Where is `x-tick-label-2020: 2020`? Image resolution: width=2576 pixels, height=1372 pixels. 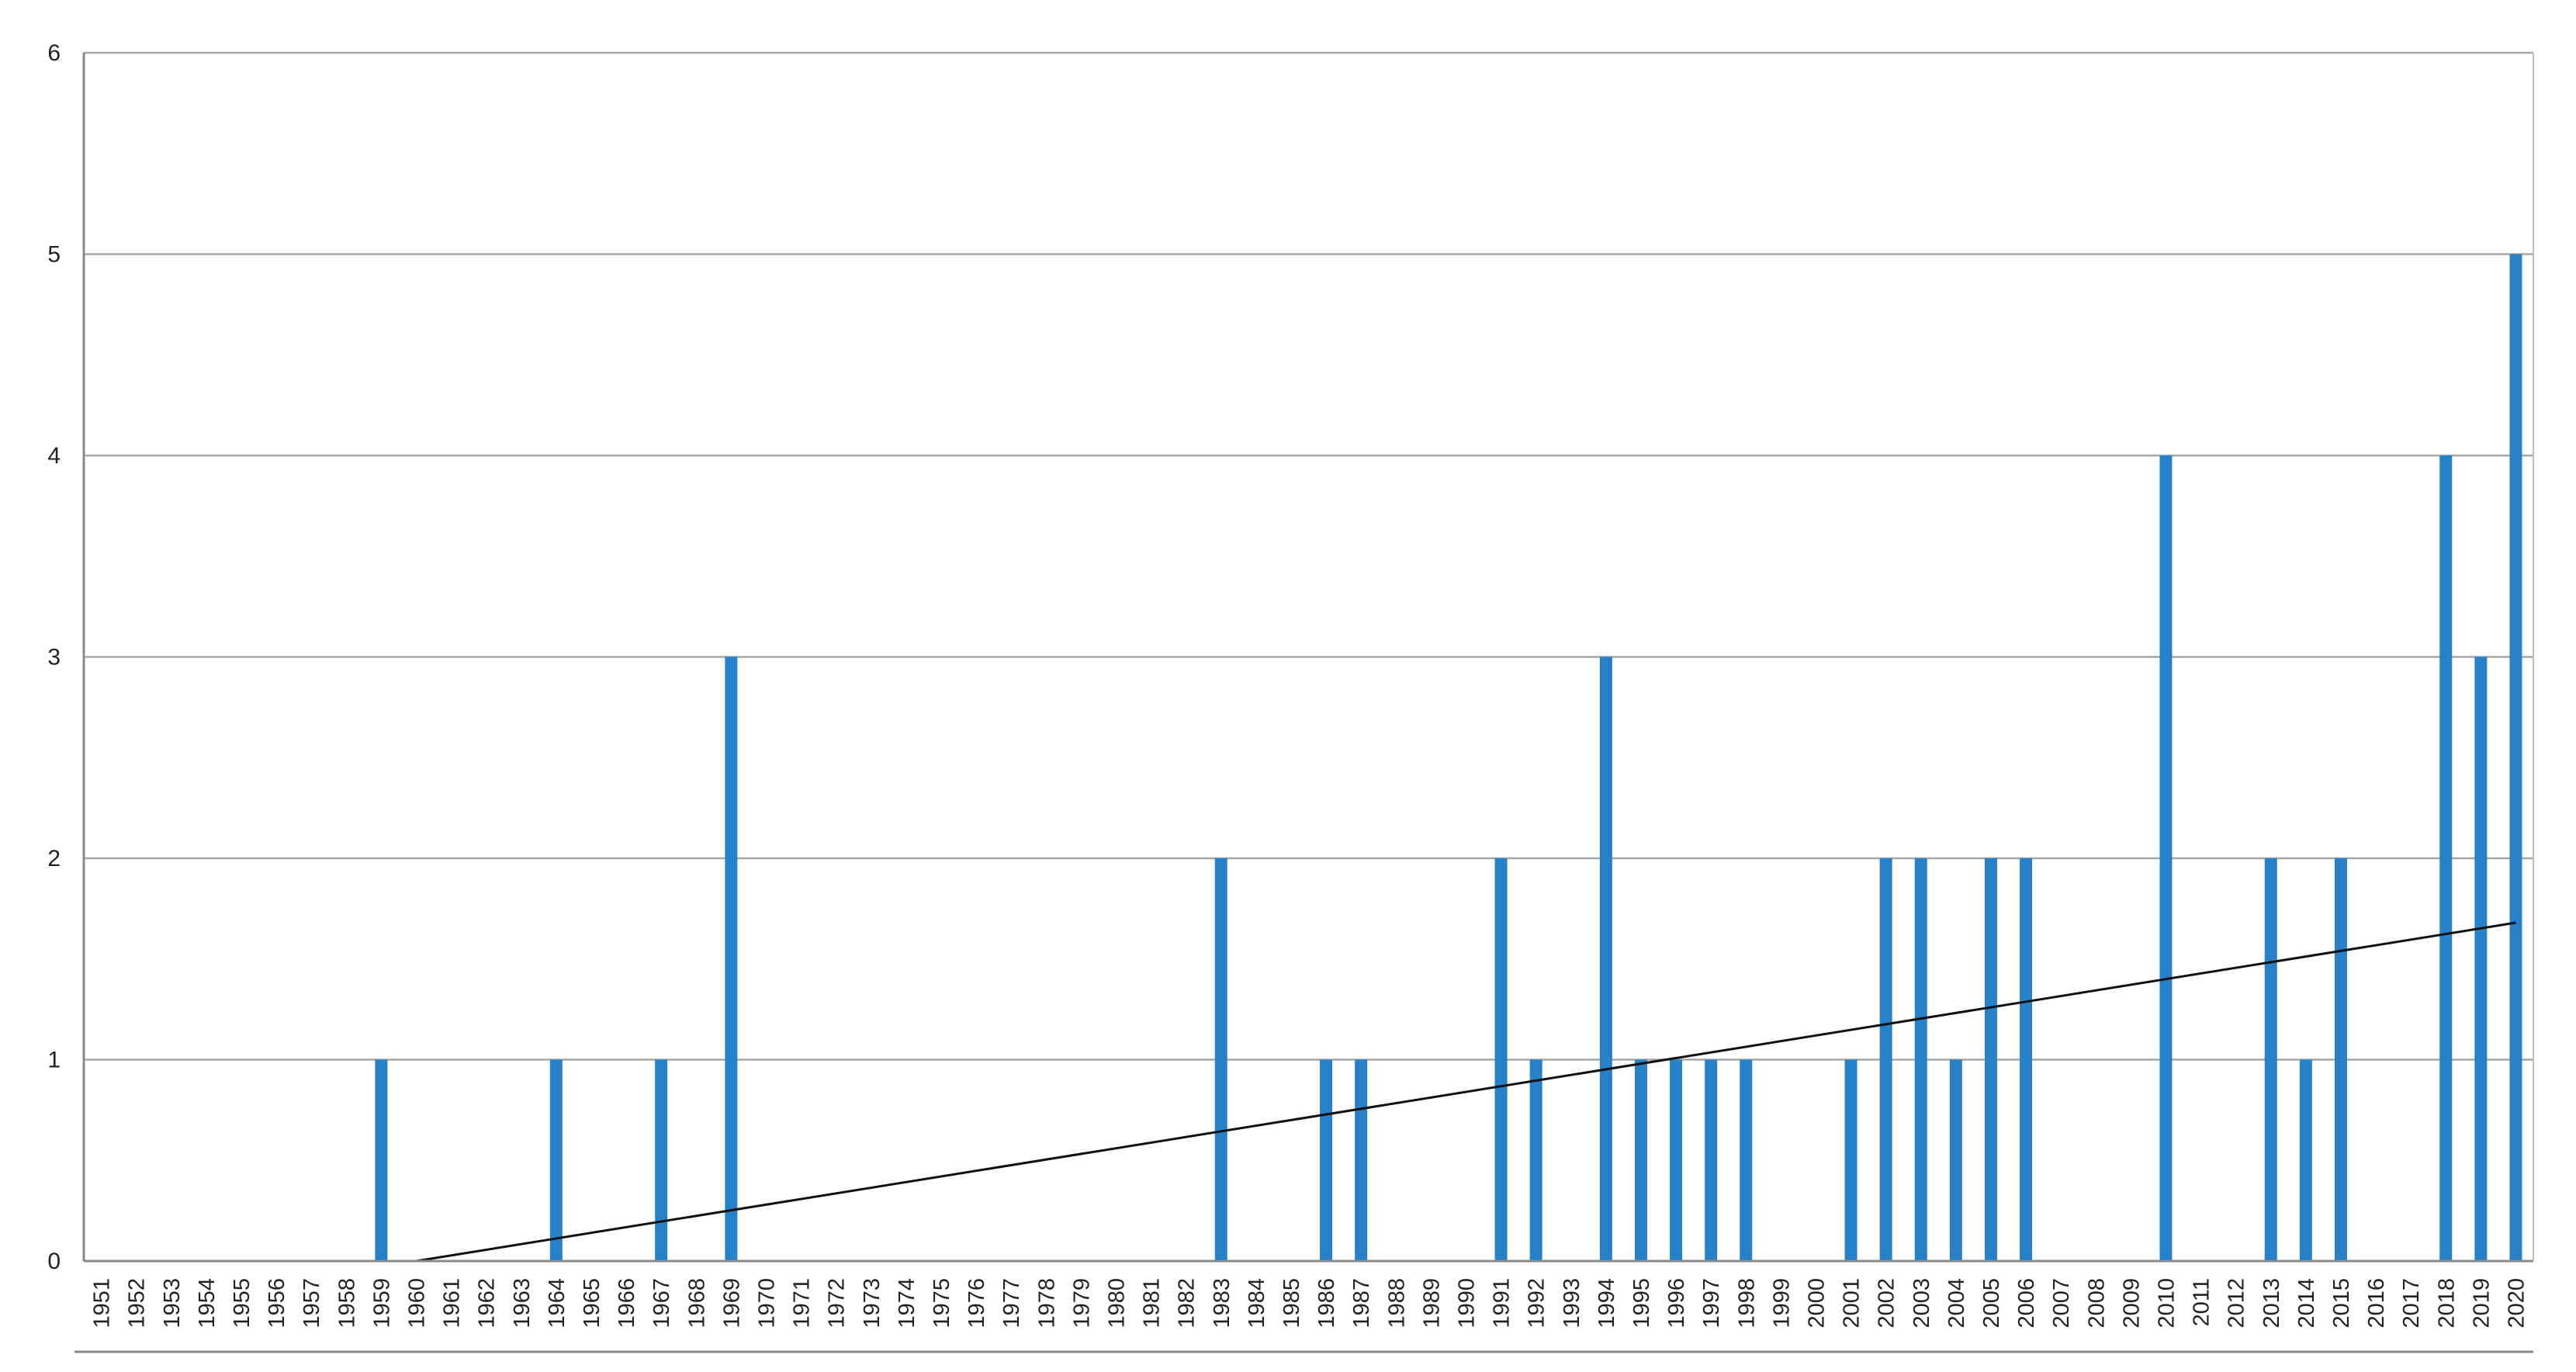 x-tick-label-2020: 2020 is located at coordinates (2516, 1303).